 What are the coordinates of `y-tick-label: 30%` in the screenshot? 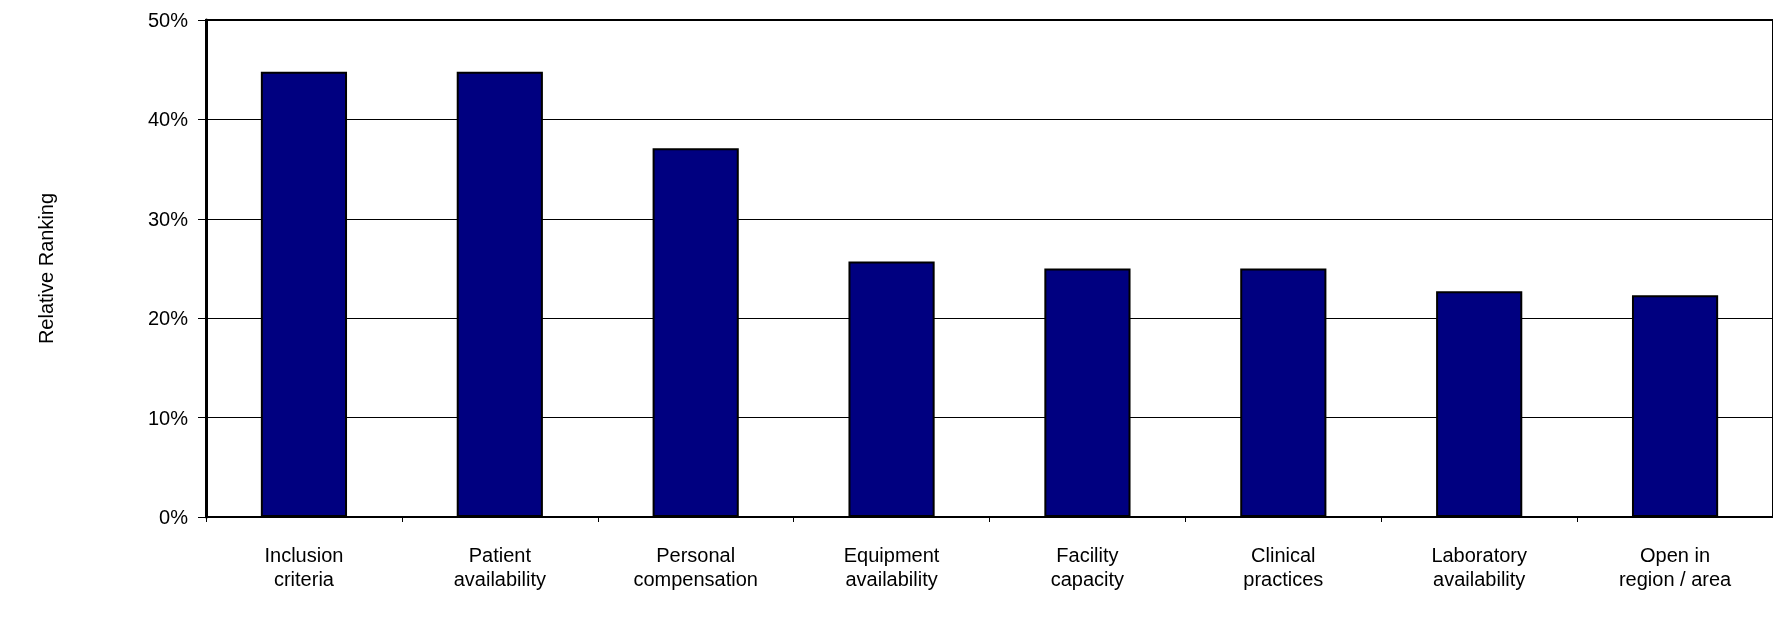 It's located at (168, 218).